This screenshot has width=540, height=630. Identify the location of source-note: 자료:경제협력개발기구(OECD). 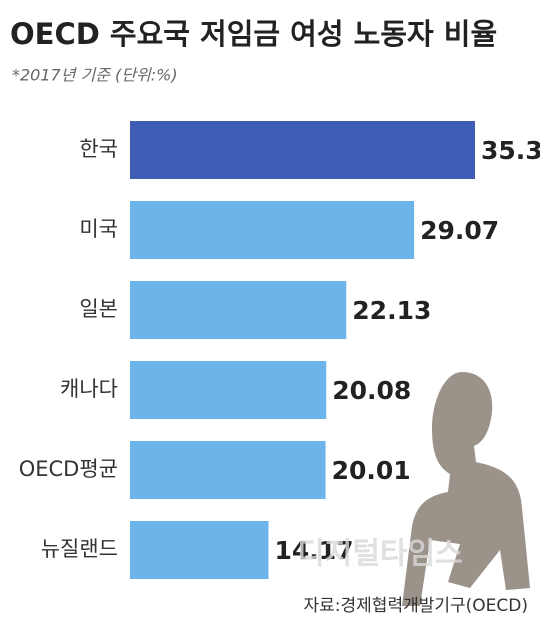
(416, 606).